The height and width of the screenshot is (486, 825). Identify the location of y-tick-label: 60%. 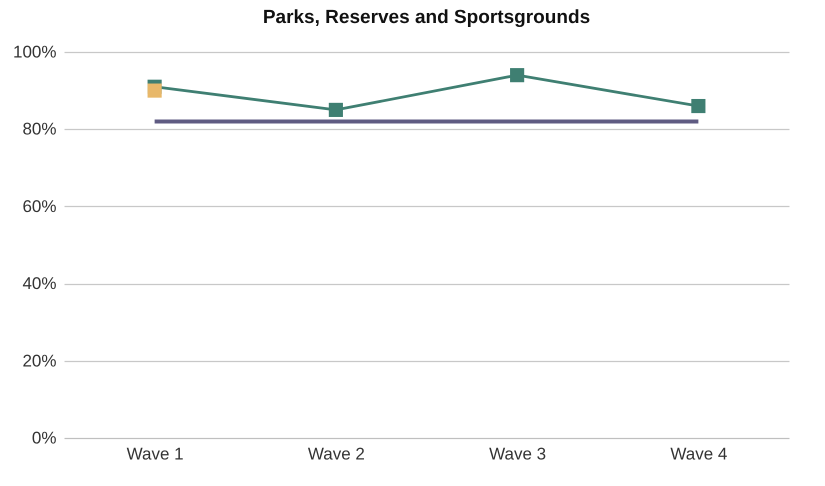
(39, 206).